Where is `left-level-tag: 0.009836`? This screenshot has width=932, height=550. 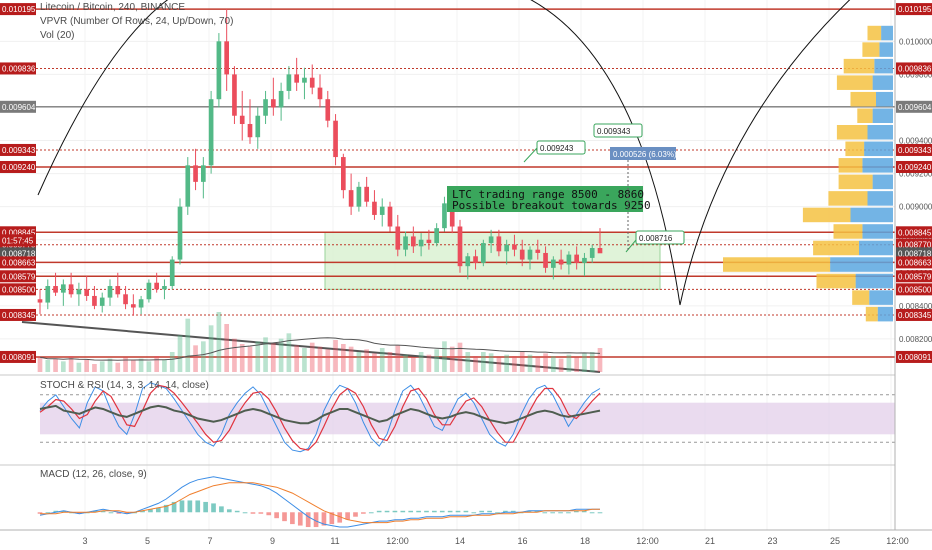
left-level-tag: 0.009836 is located at coordinates (19, 68).